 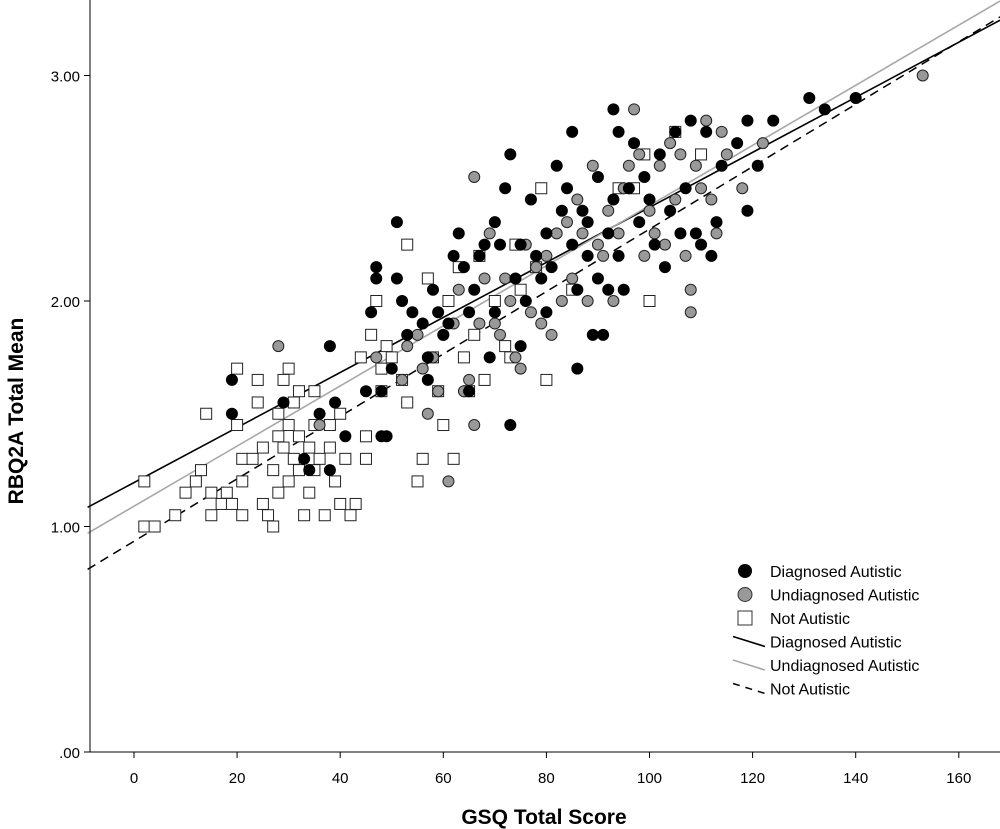 What do you see at coordinates (749, 688) in the screenshot?
I see `legend-line-not-autistic` at bounding box center [749, 688].